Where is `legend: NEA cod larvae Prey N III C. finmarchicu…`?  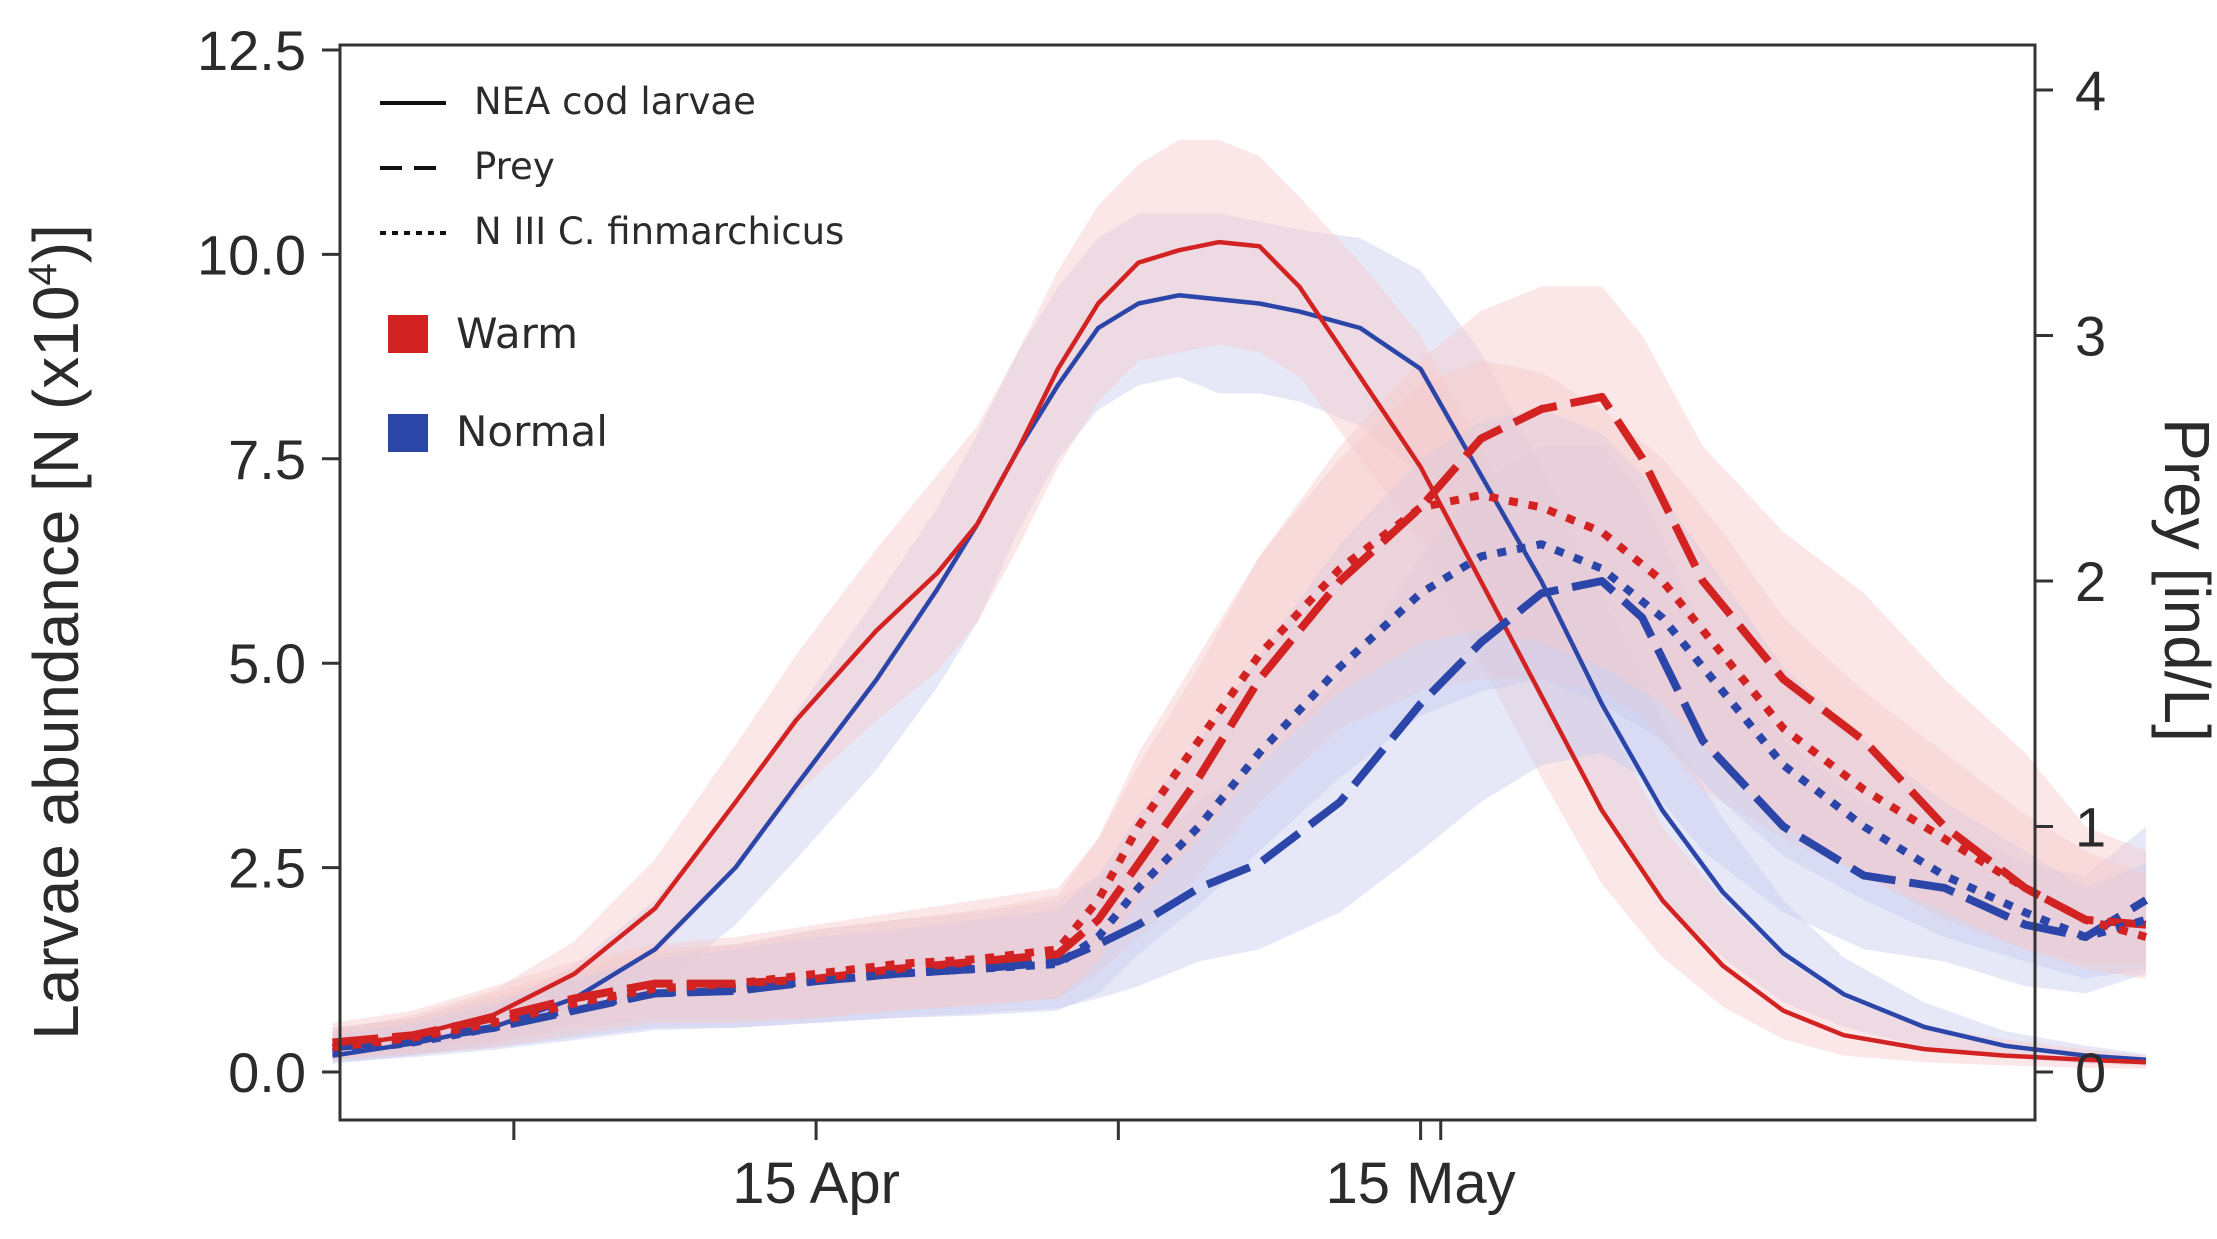
legend: NEA cod larvae Prey N III C. finmarchicu… is located at coordinates (612, 268).